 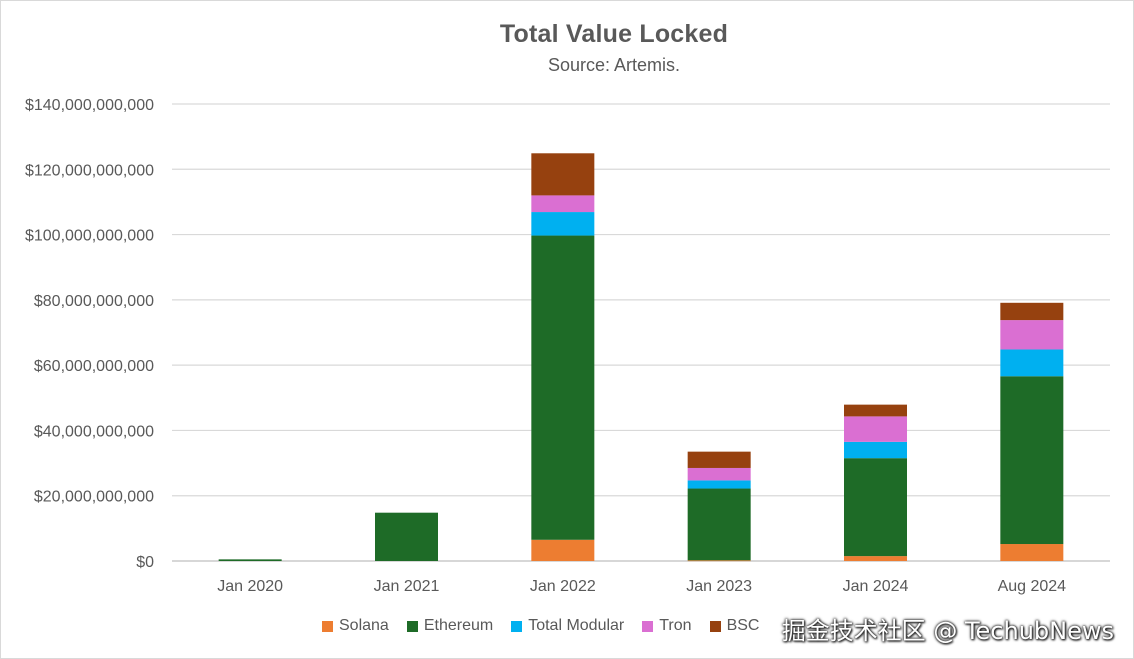 I want to click on y-tick-label: $80,000,000,000, so click(x=94, y=301).